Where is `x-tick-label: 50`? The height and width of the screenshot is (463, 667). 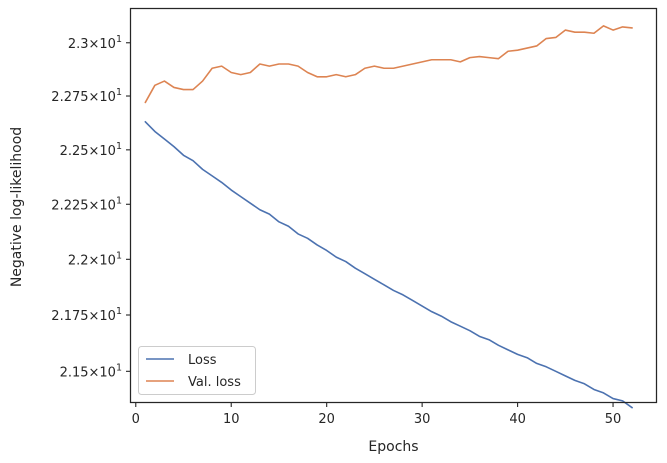
x-tick-label: 50 is located at coordinates (613, 419).